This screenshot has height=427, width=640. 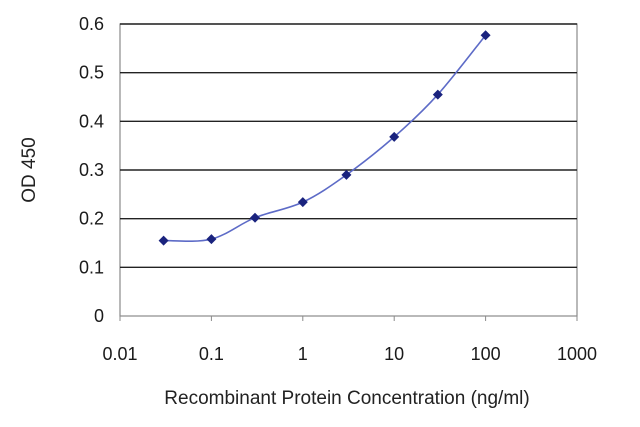 I want to click on y-tick-labels: 0 0.1 0.2 0.3 0.4 0.5 0.6, so click(x=91, y=170).